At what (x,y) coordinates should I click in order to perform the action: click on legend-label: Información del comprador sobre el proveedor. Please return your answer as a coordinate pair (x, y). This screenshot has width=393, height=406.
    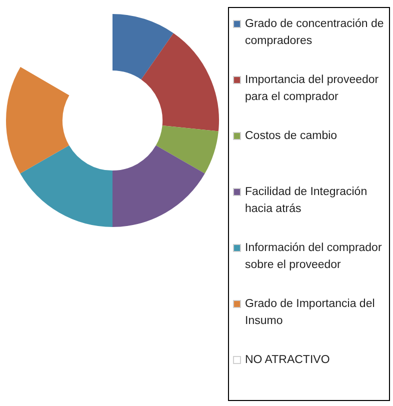
    Looking at the image, I should click on (314, 257).